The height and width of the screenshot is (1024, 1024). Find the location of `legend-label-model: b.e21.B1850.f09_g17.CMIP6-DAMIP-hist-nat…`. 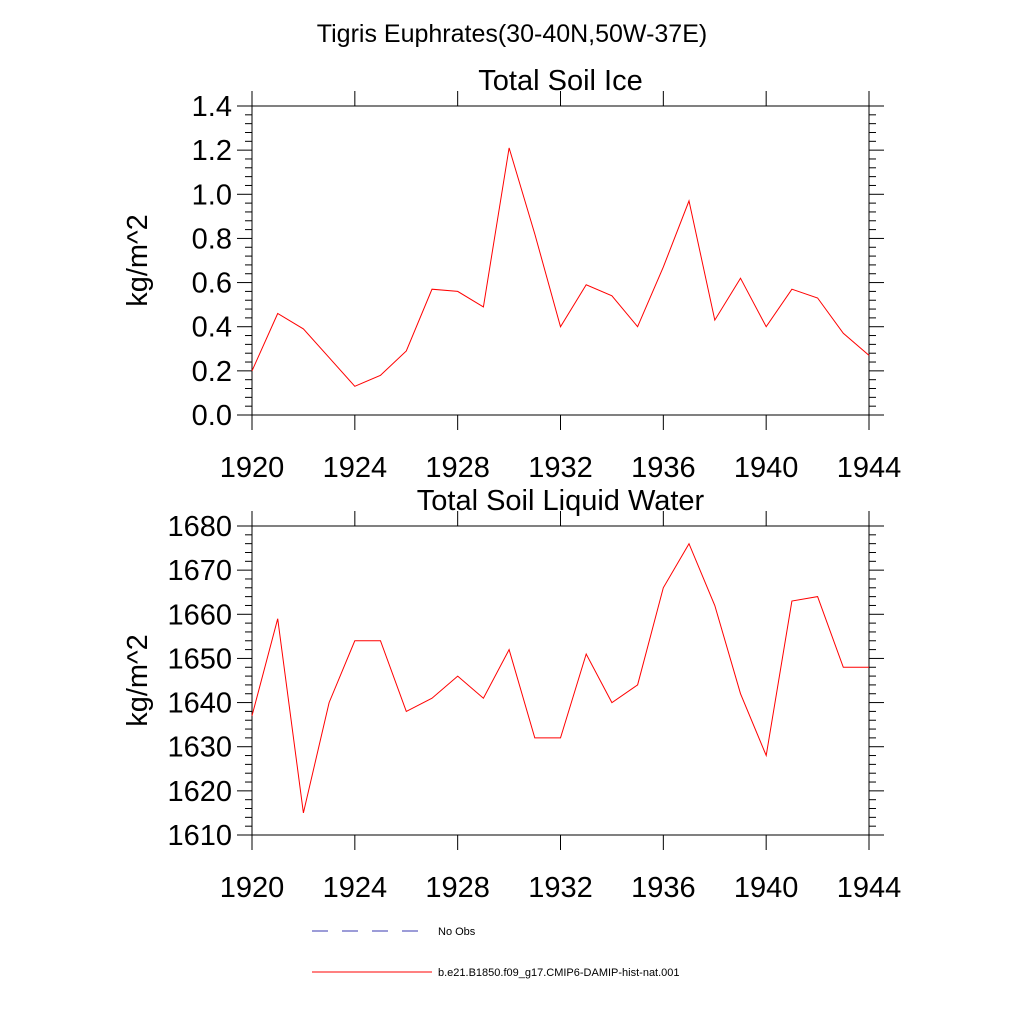

legend-label-model: b.e21.B1850.f09_g17.CMIP6-DAMIP-hist-nat… is located at coordinates (559, 973).